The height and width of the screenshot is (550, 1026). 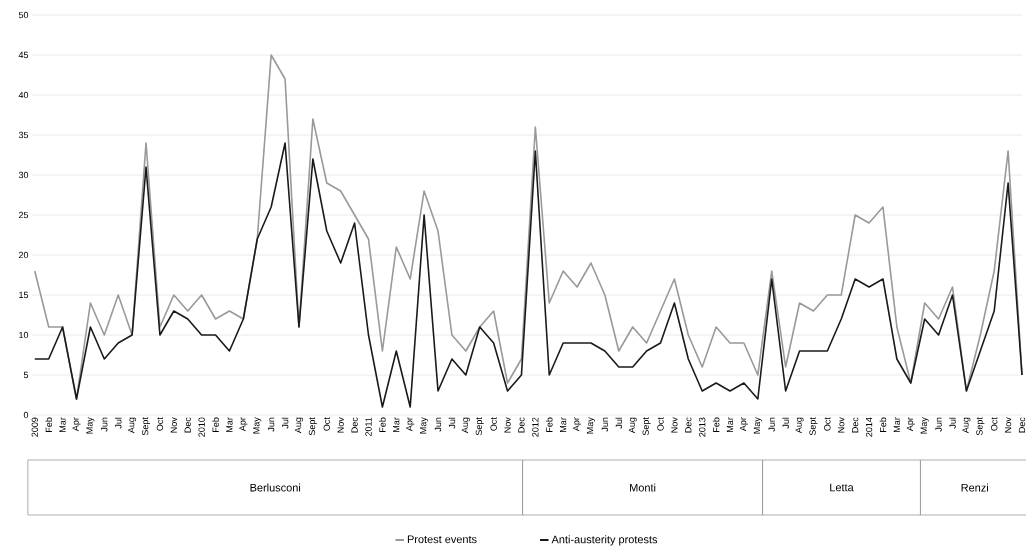 What do you see at coordinates (23, 135) in the screenshot?
I see `y-tick-label: 35` at bounding box center [23, 135].